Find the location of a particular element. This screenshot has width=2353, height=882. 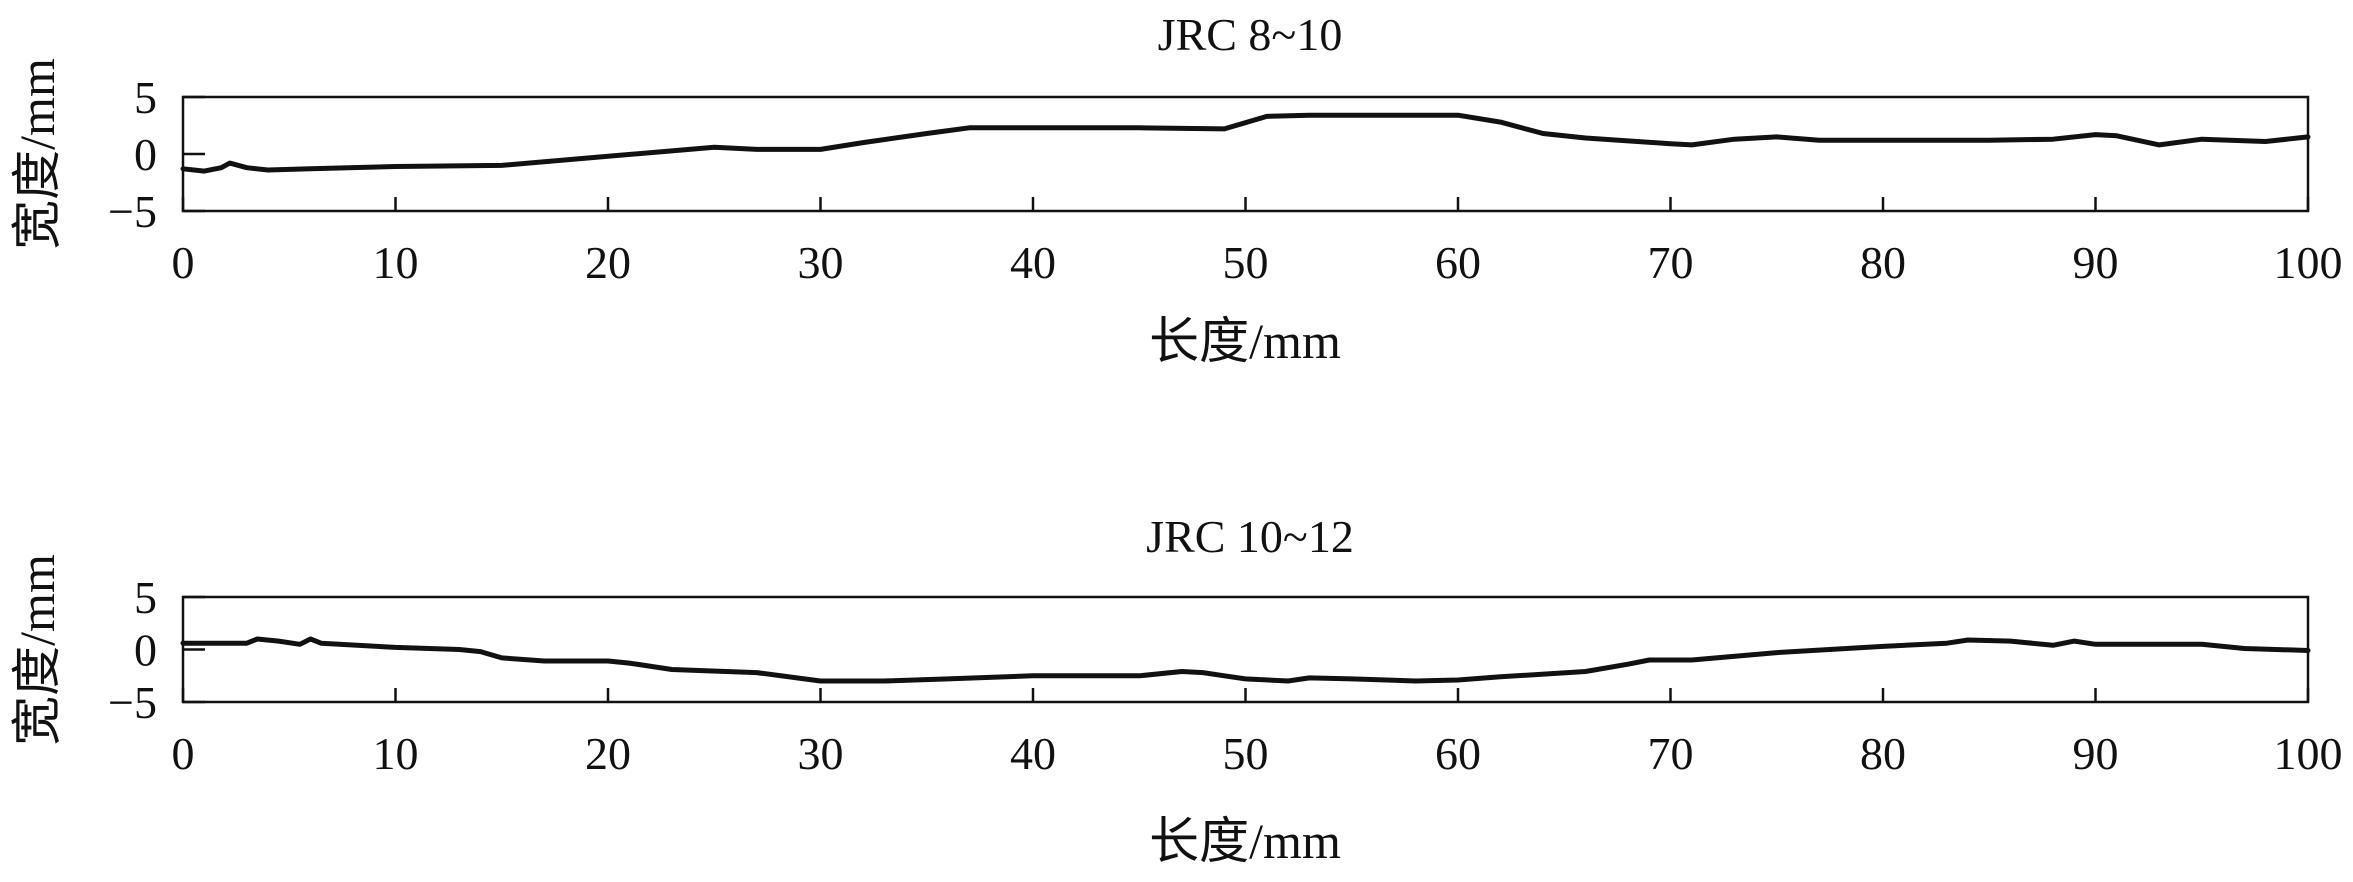

chart-title: JRC 10~12 is located at coordinates (1250, 536).